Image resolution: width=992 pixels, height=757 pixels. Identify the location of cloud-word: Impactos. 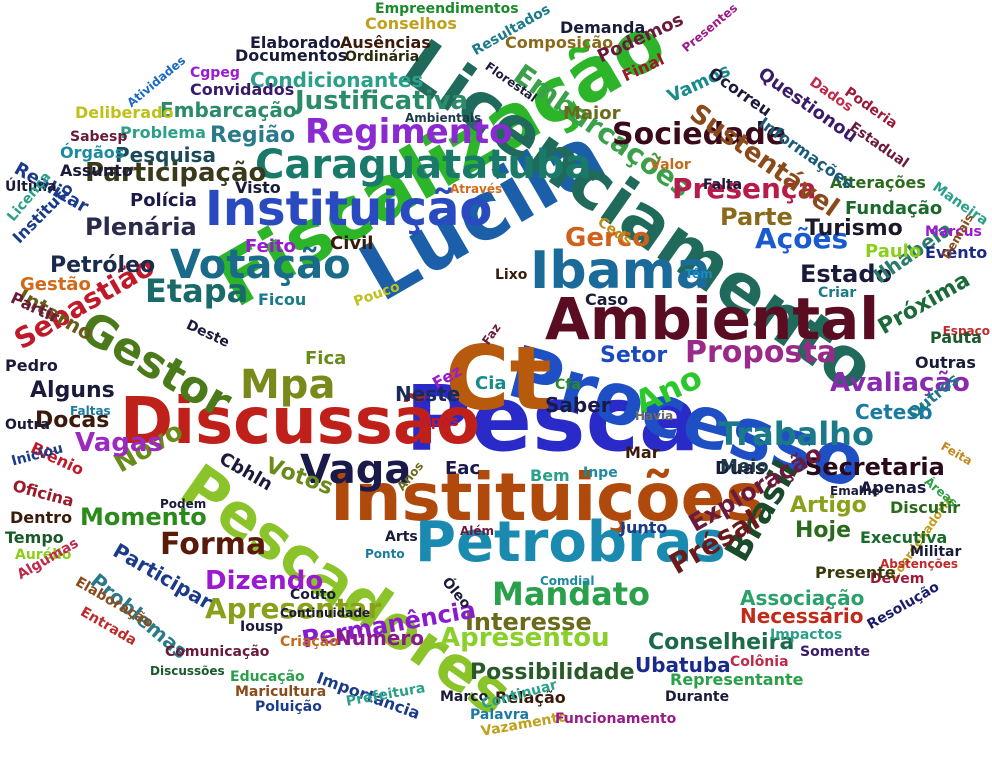
(806, 635).